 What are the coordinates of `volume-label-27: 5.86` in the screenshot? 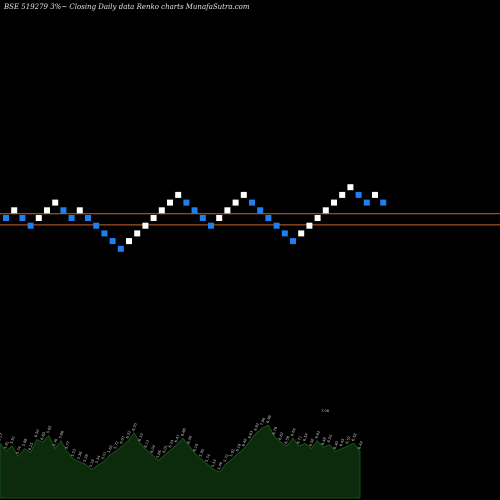 It's located at (159, 454).